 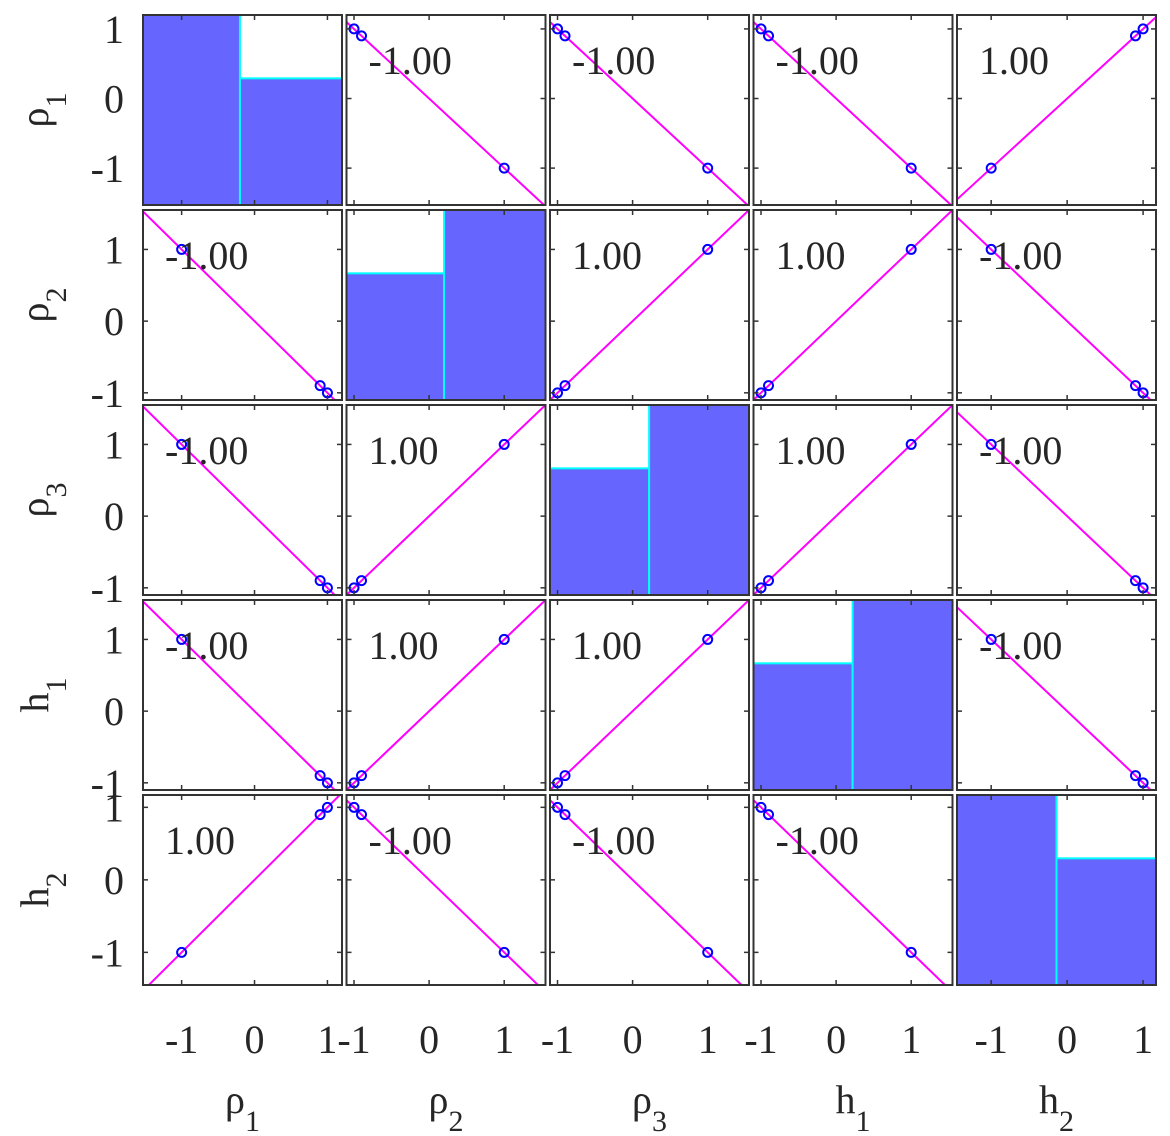 What do you see at coordinates (114, 29) in the screenshot?
I see `y-tick-label: 1` at bounding box center [114, 29].